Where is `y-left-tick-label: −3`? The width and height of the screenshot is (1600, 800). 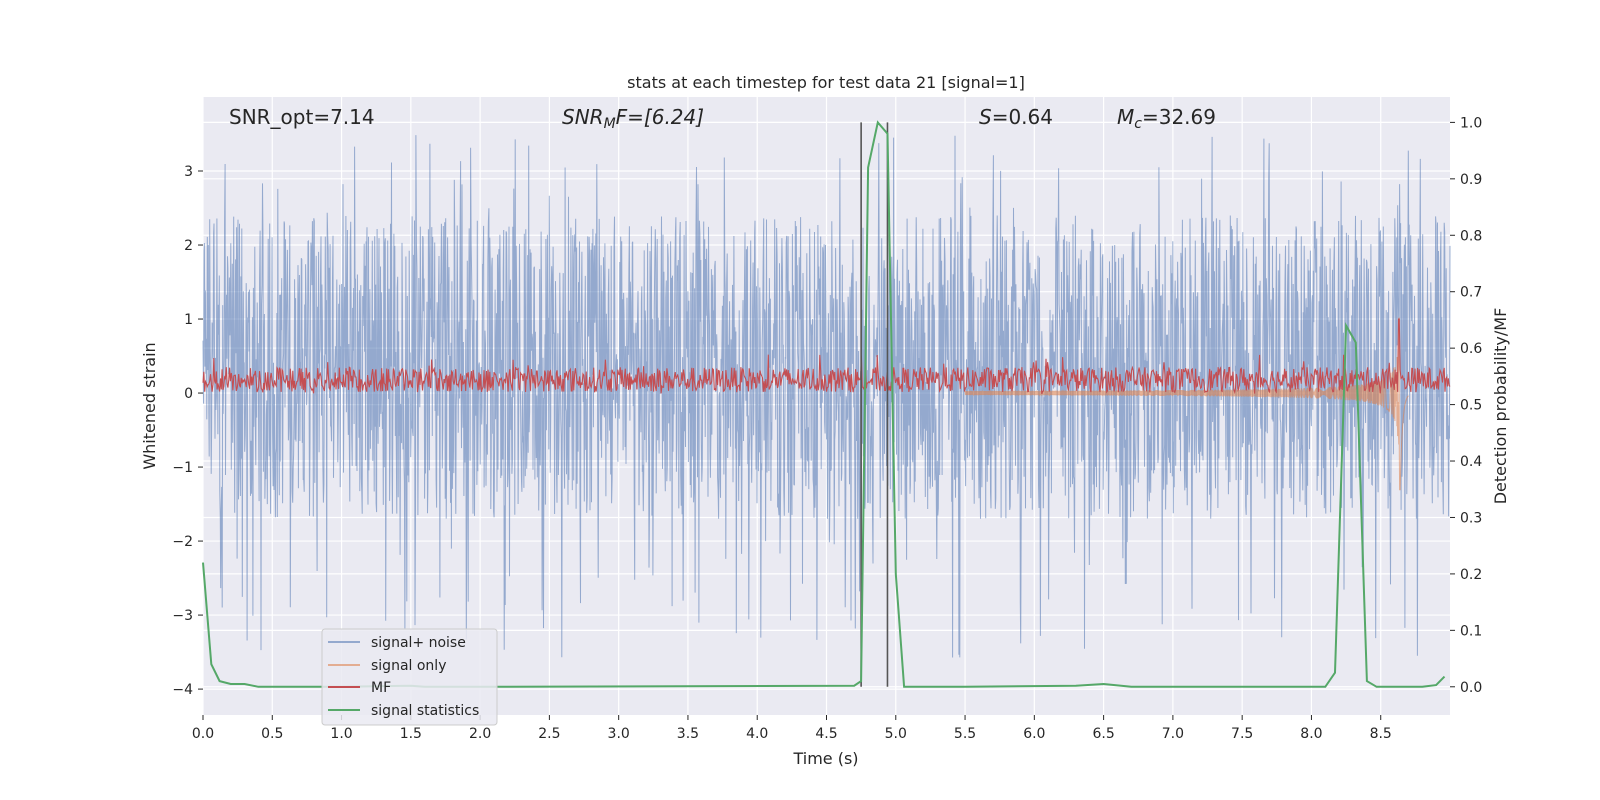 y-left-tick-label: −3 is located at coordinates (182, 616).